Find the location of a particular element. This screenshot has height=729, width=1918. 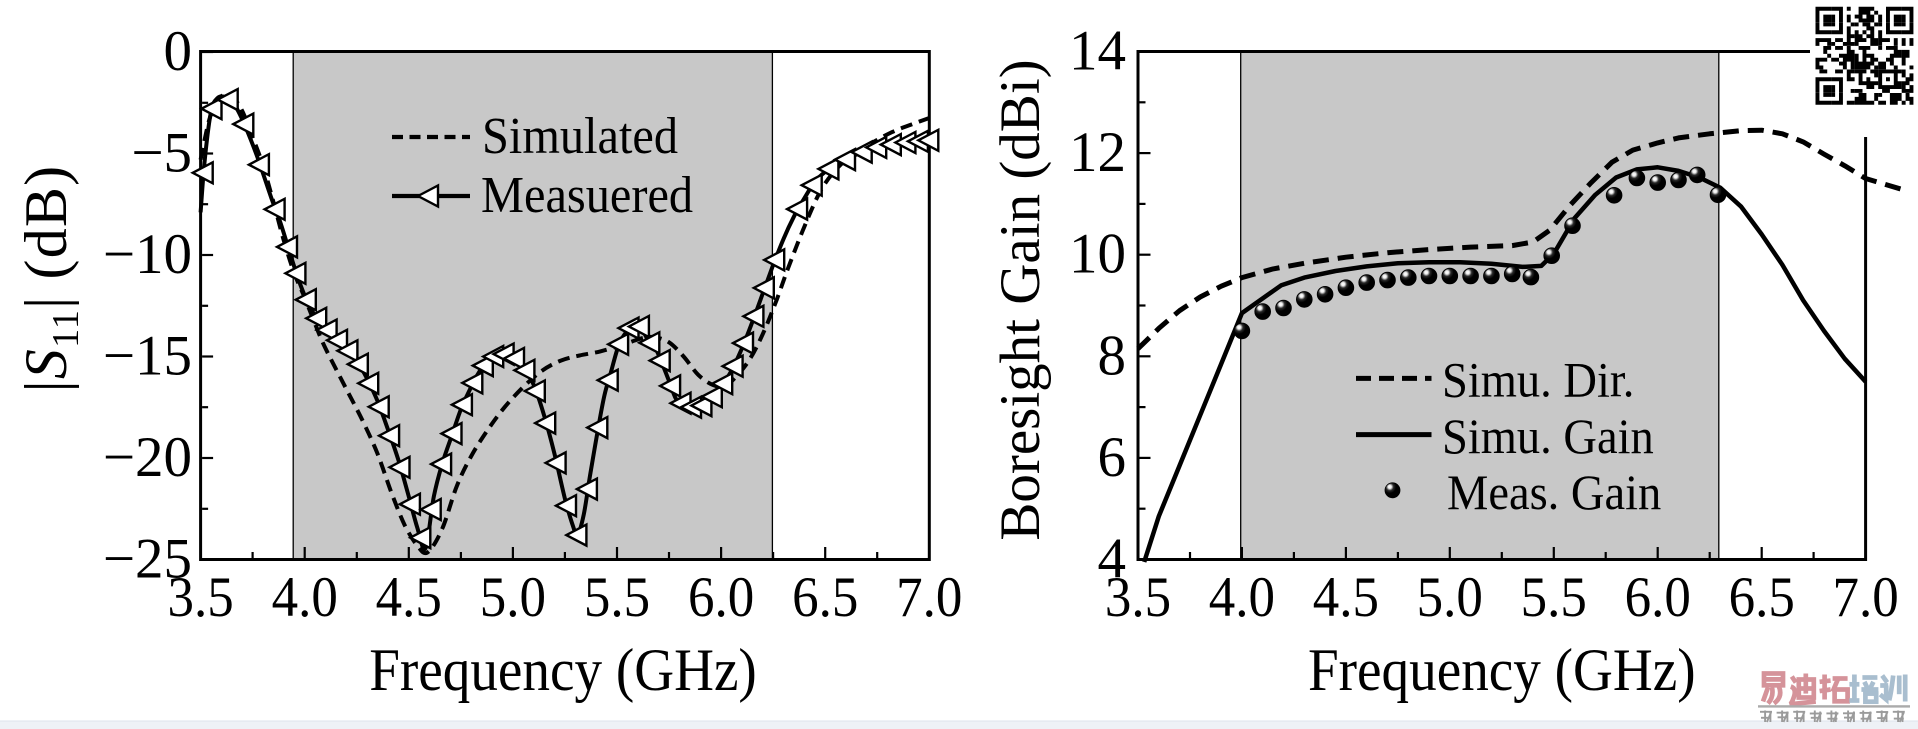

svg-text: Boresight Gain (dBi) is located at coordinates (1020, 299).